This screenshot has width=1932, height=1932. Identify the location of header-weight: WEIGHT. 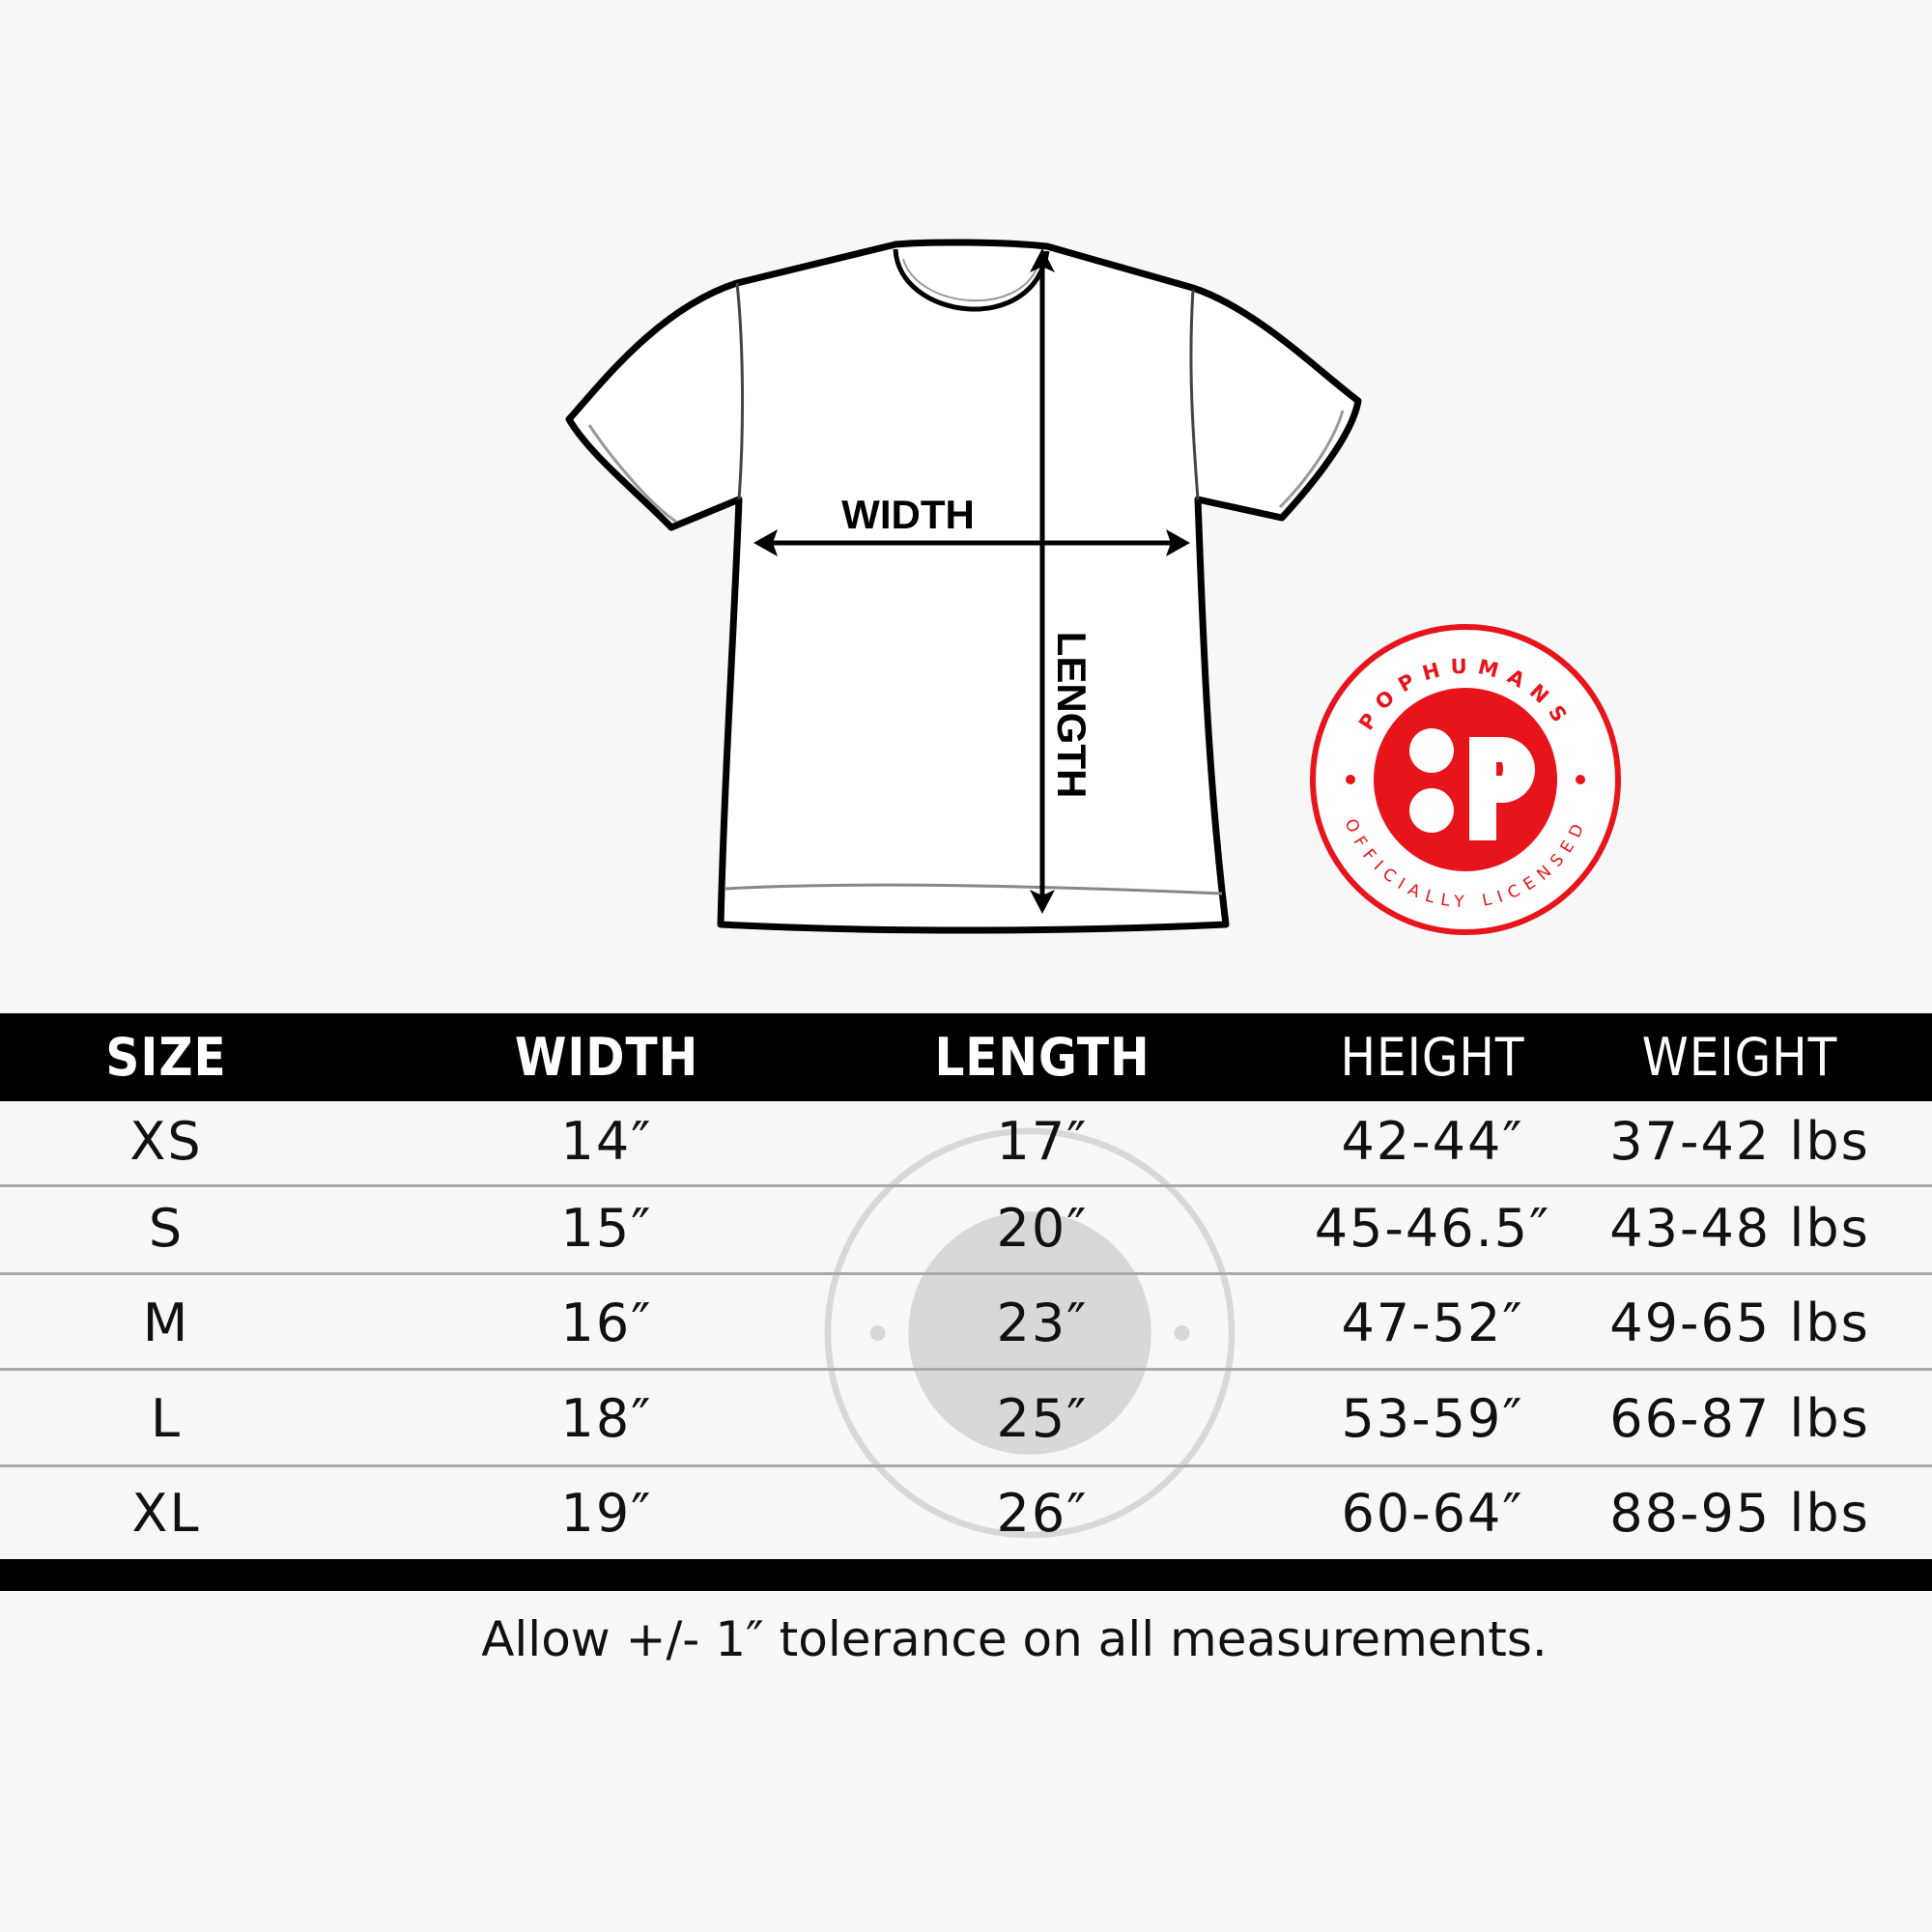
(1739, 1057).